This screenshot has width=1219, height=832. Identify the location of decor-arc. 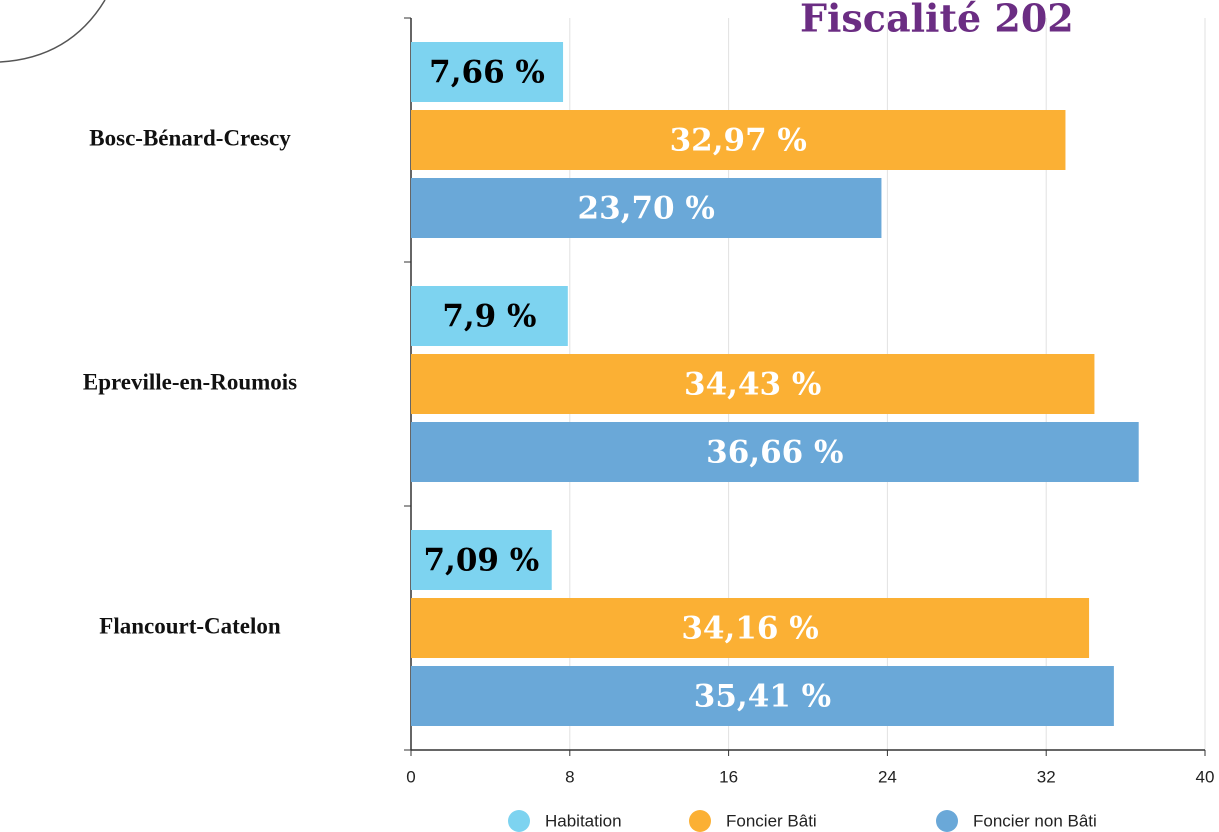
(53, 31).